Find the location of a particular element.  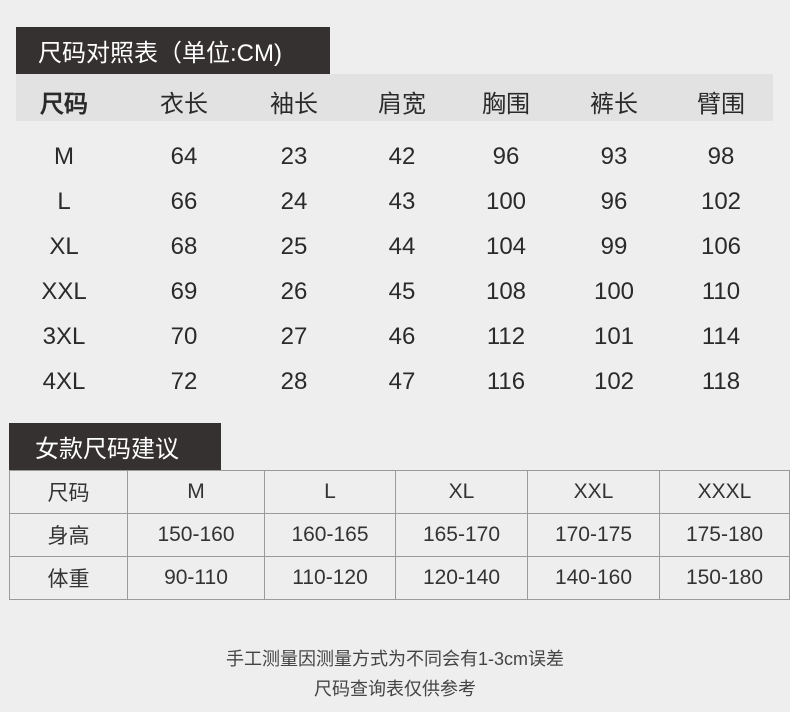

table-row: 尺码 M L XL XXL XXXL is located at coordinates (399, 492).